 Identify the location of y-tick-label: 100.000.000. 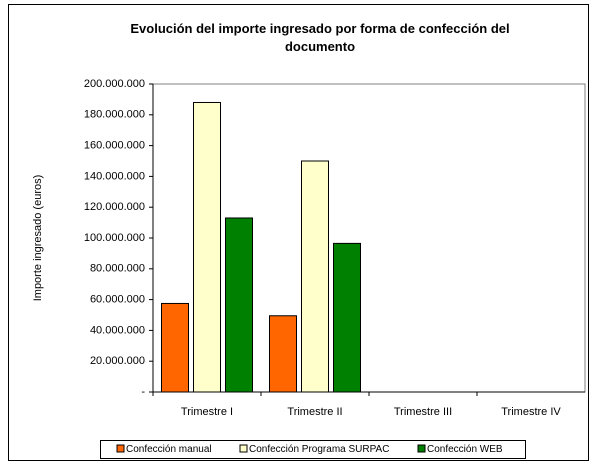
(114, 238).